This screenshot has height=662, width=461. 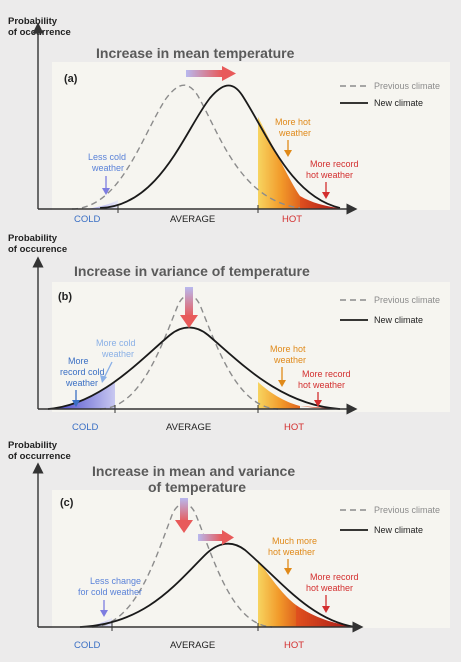 I want to click on panel-label: (a), so click(x=71, y=79).